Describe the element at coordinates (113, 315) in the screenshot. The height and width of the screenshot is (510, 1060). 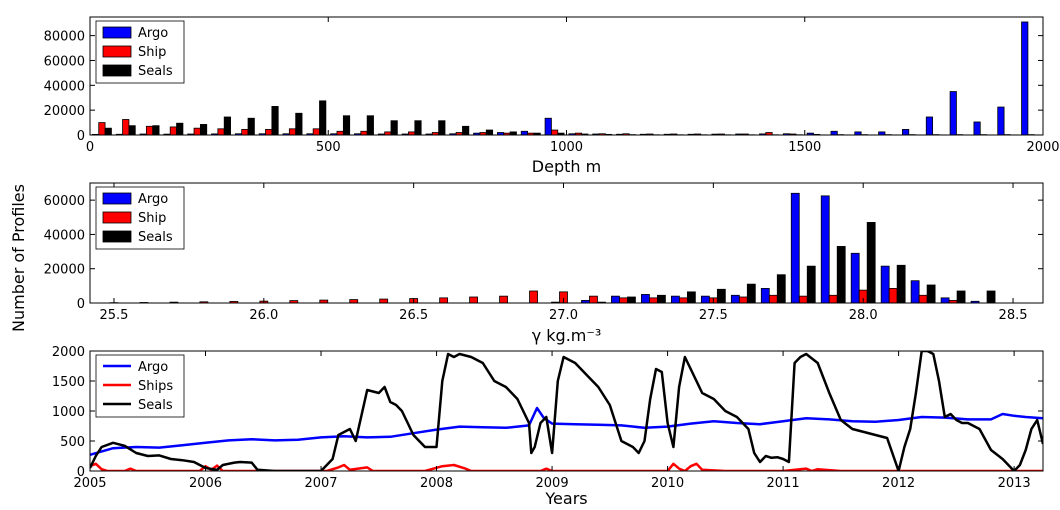
I see `x-tick-label: 25.5` at that location.